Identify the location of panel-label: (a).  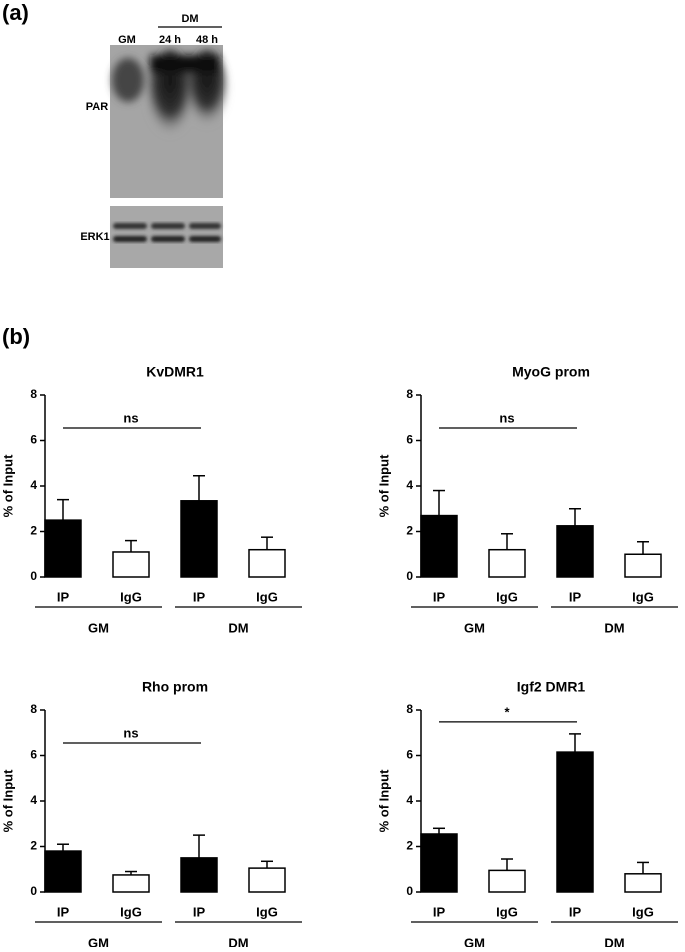
(15, 12).